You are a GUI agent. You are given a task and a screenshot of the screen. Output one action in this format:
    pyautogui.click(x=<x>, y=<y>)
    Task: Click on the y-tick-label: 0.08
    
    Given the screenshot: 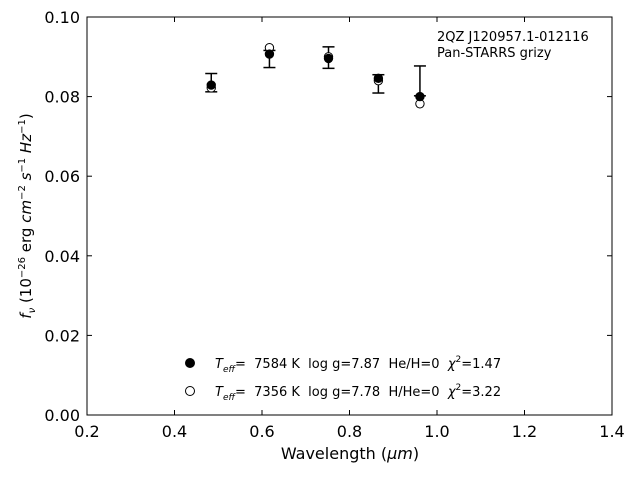 What is the action you would take?
    pyautogui.click(x=62, y=97)
    